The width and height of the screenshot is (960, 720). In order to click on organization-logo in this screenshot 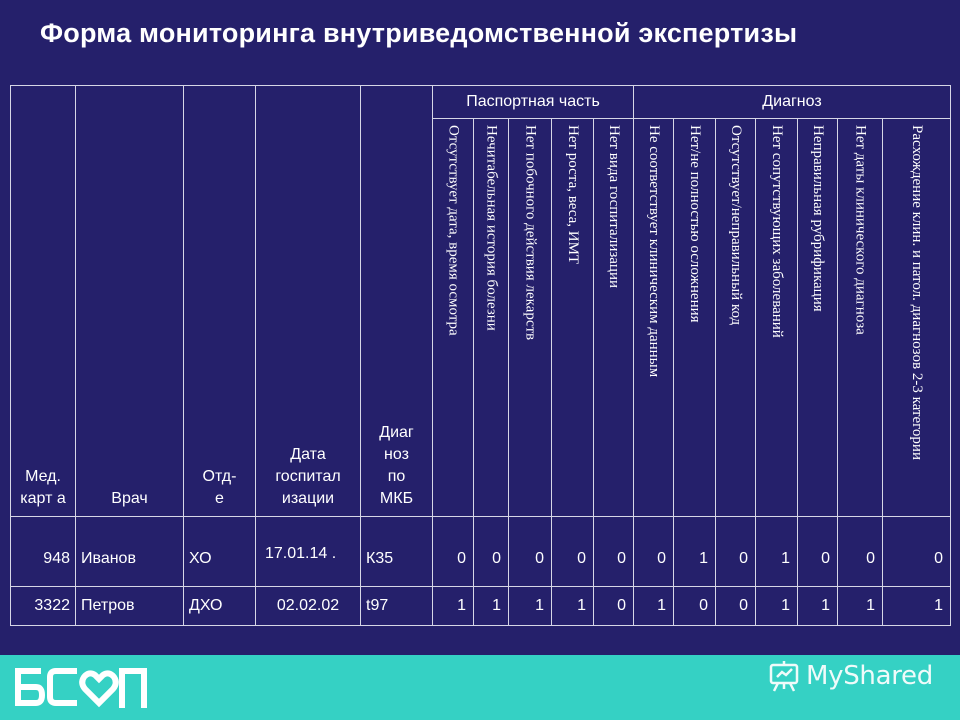, I will do `click(81, 688)`.